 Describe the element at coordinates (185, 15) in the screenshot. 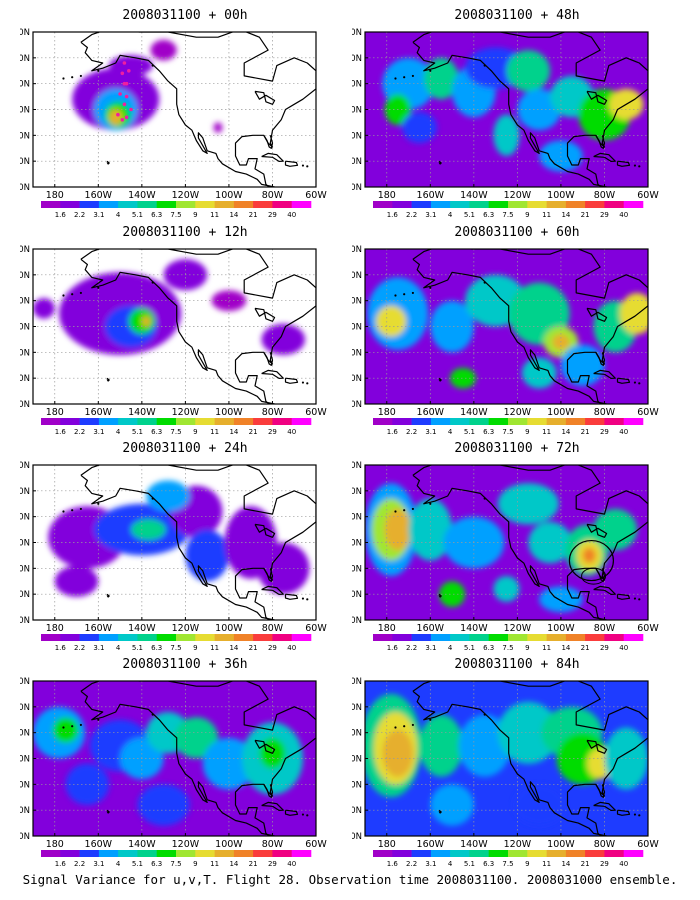

I see `panel-title: 2008031100 + 00h` at that location.